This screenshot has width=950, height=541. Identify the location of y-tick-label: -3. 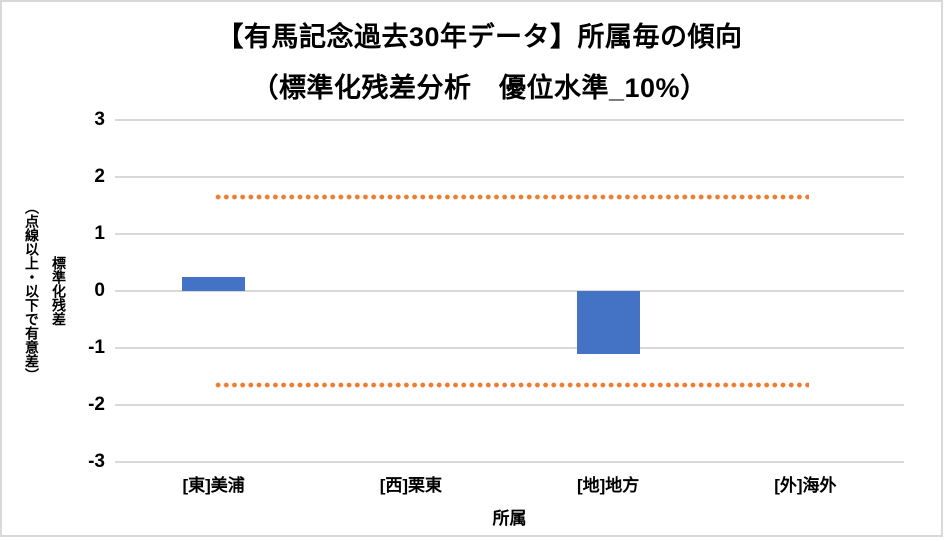
(96, 461).